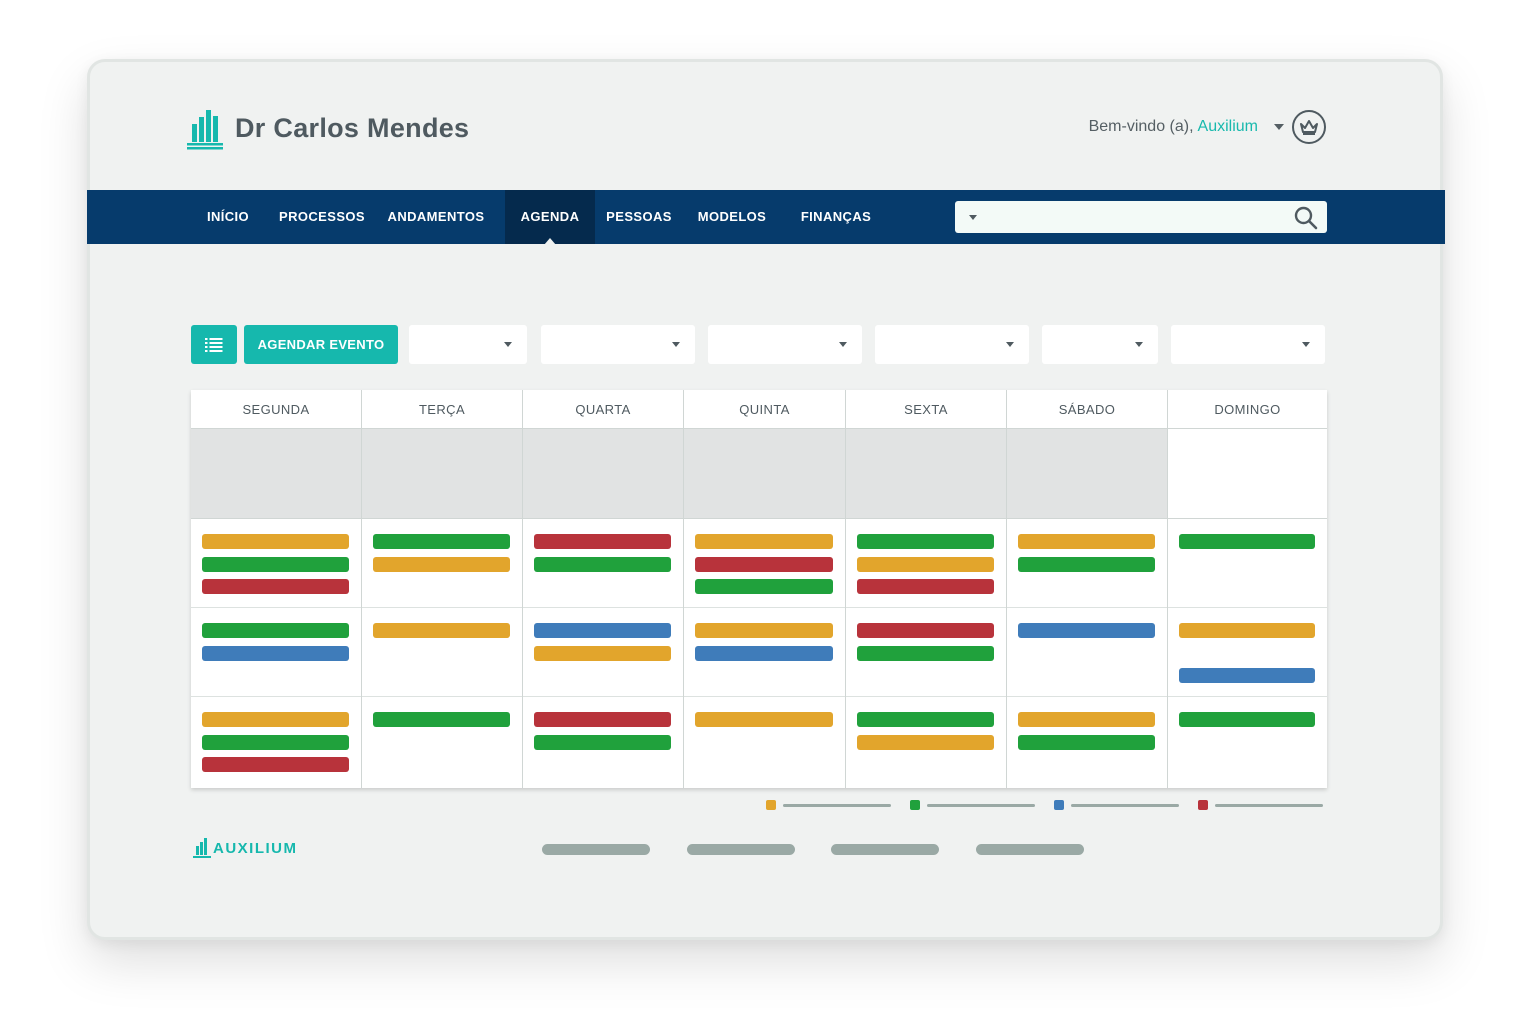  I want to click on nav-item-modelos: MODELOS, so click(732, 216).